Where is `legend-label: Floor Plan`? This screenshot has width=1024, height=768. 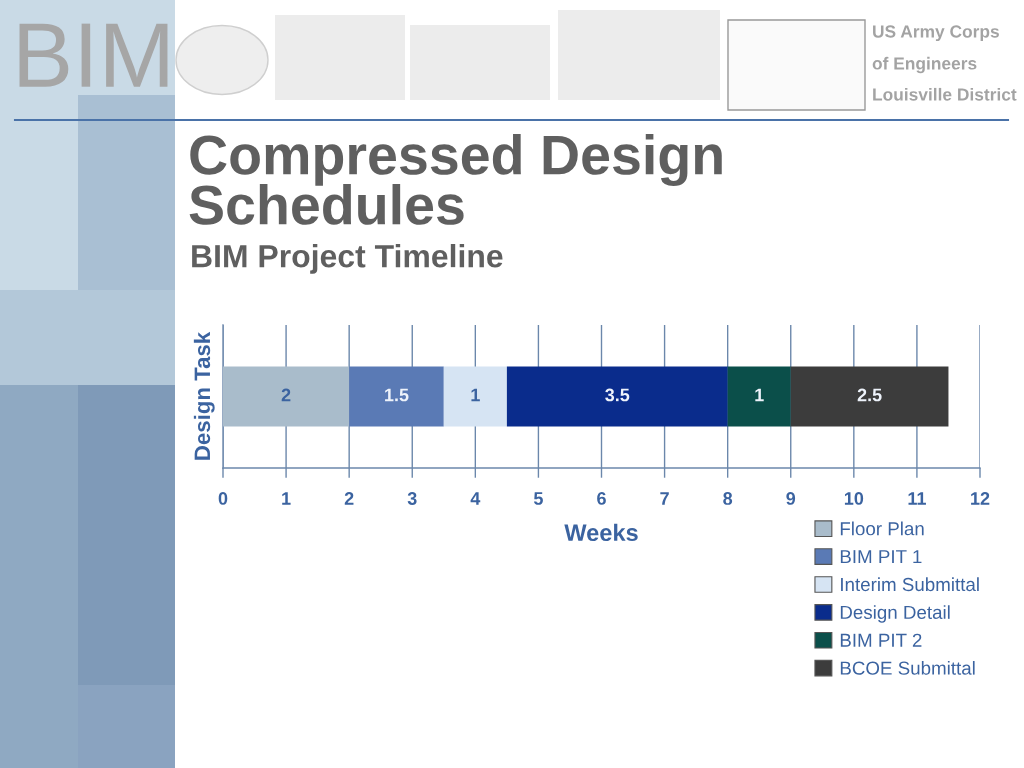 legend-label: Floor Plan is located at coordinates (882, 528).